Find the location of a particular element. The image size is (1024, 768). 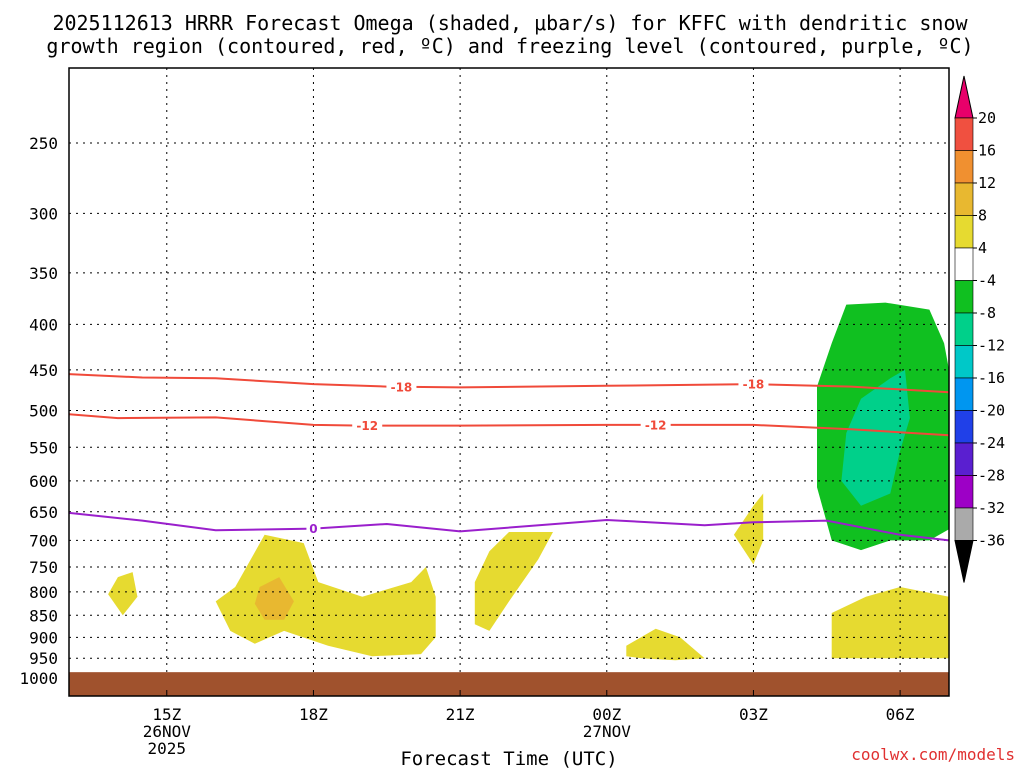

y-tick-label-600: 600 is located at coordinates (43, 481).